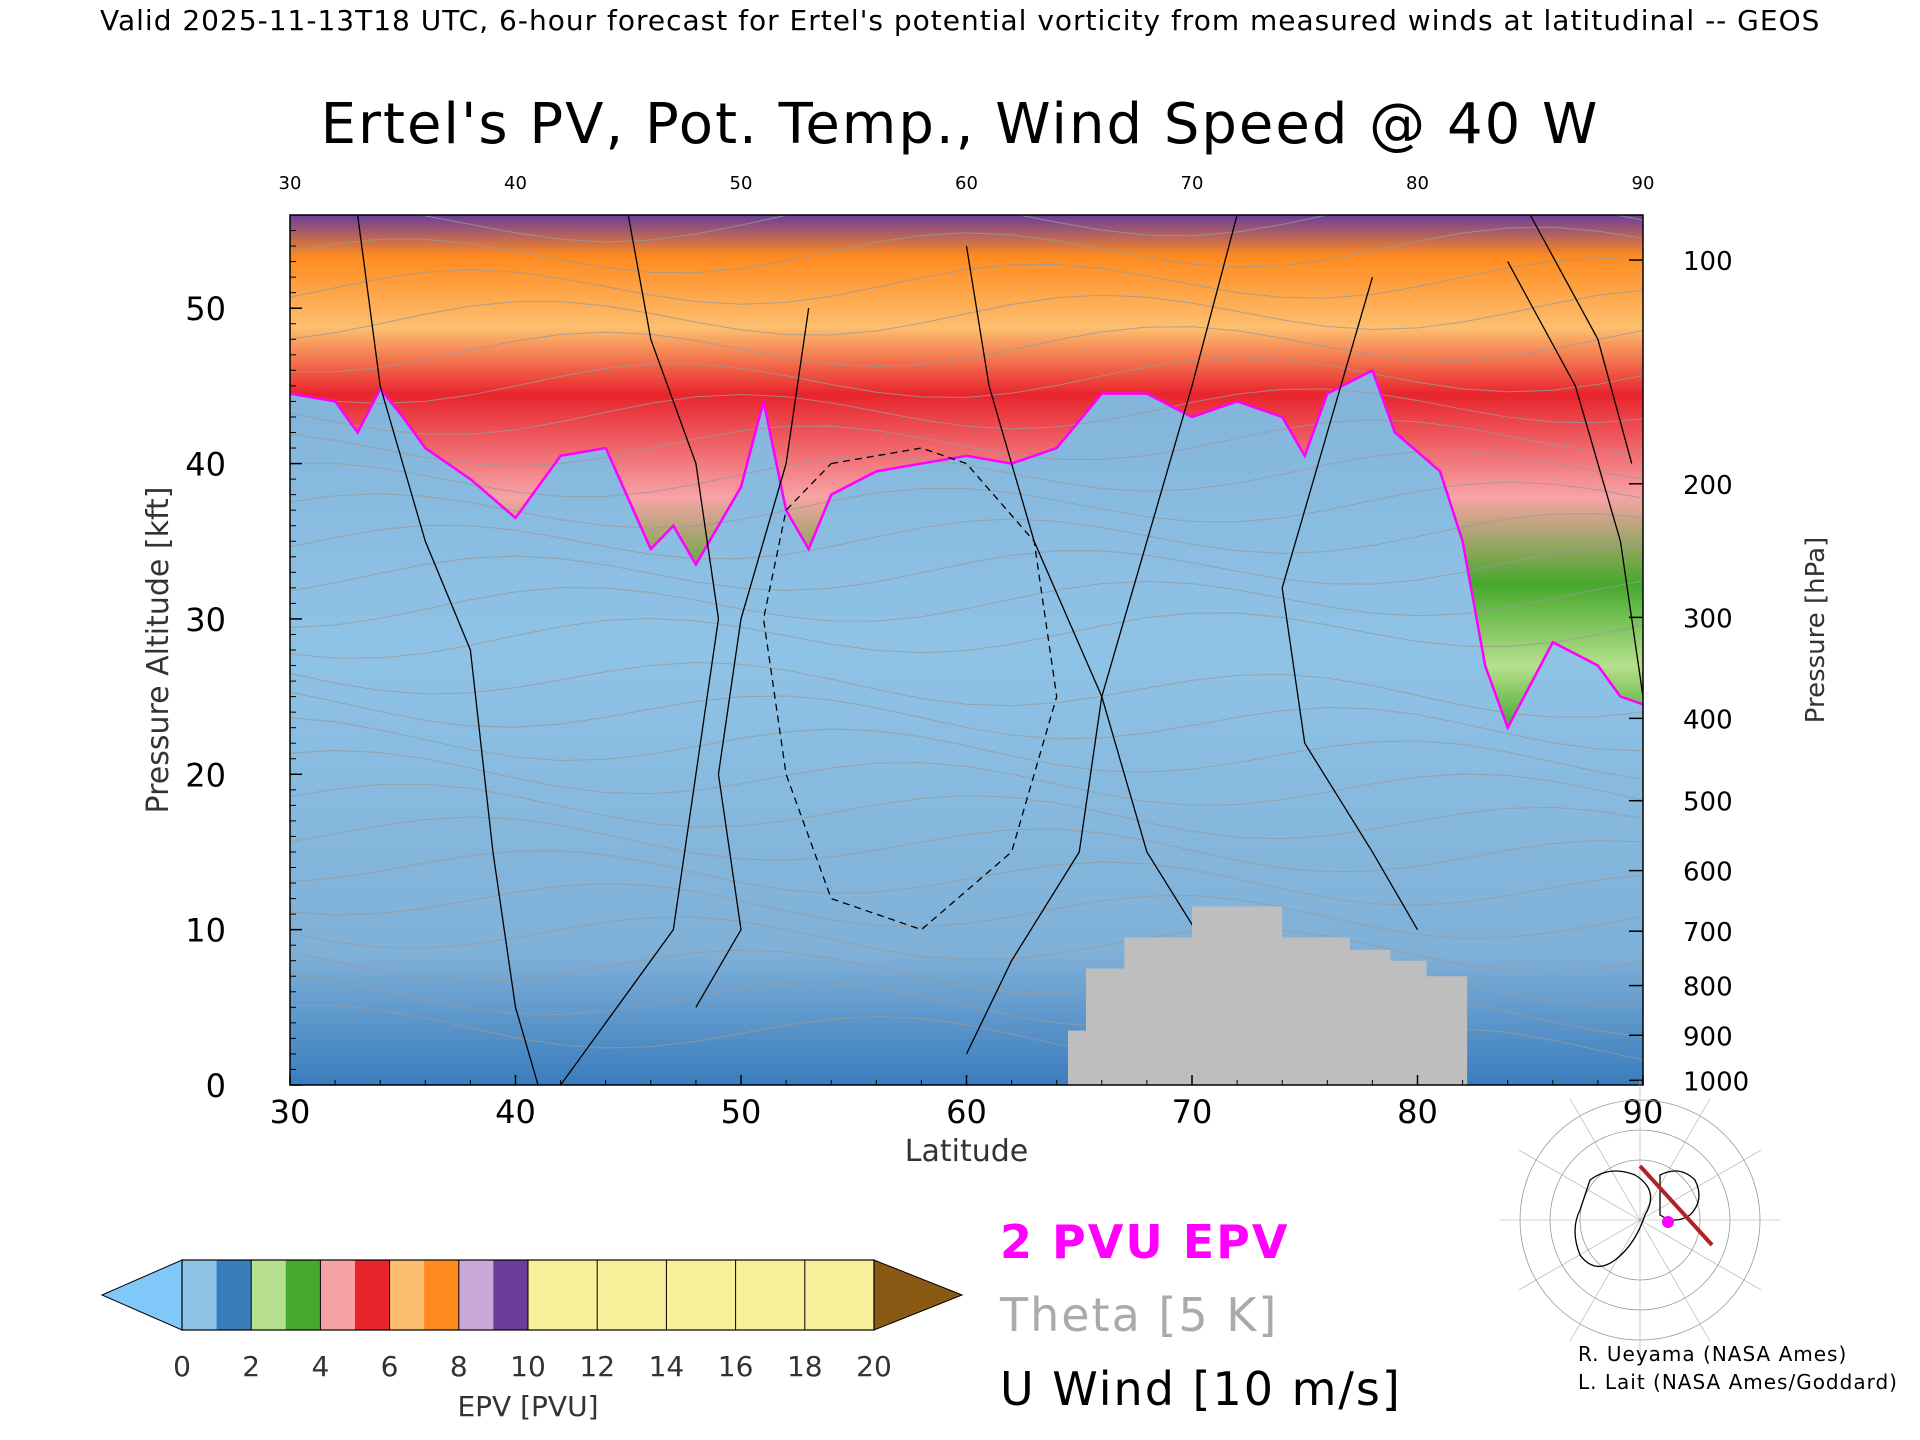  I want to click on colorbar-tick-label: 8, so click(459, 1366).